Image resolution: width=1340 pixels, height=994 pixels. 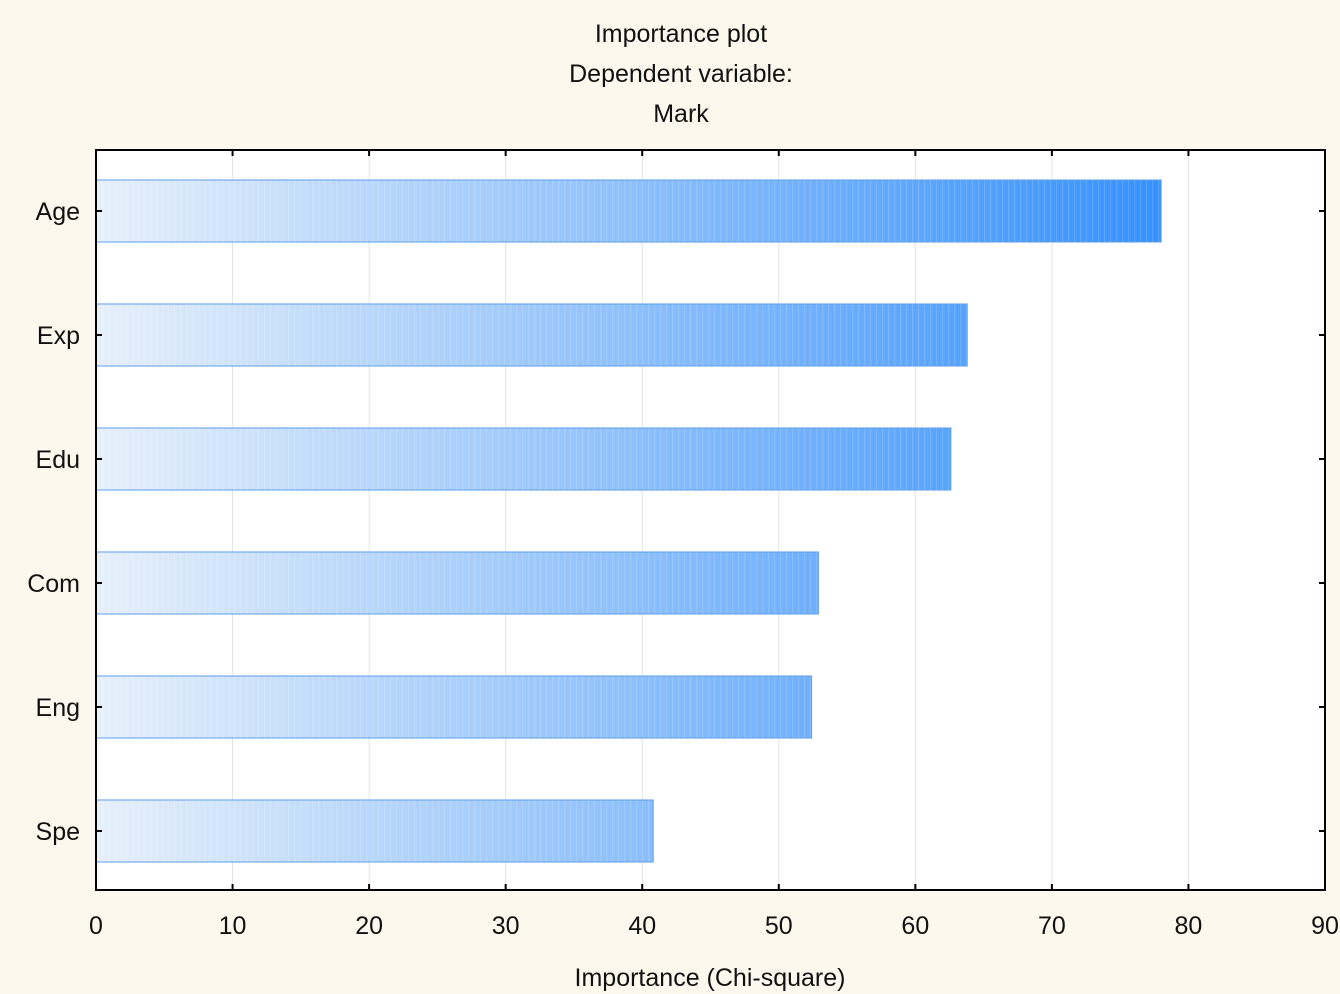 What do you see at coordinates (58, 460) in the screenshot?
I see `y-category-label-edu: Edu` at bounding box center [58, 460].